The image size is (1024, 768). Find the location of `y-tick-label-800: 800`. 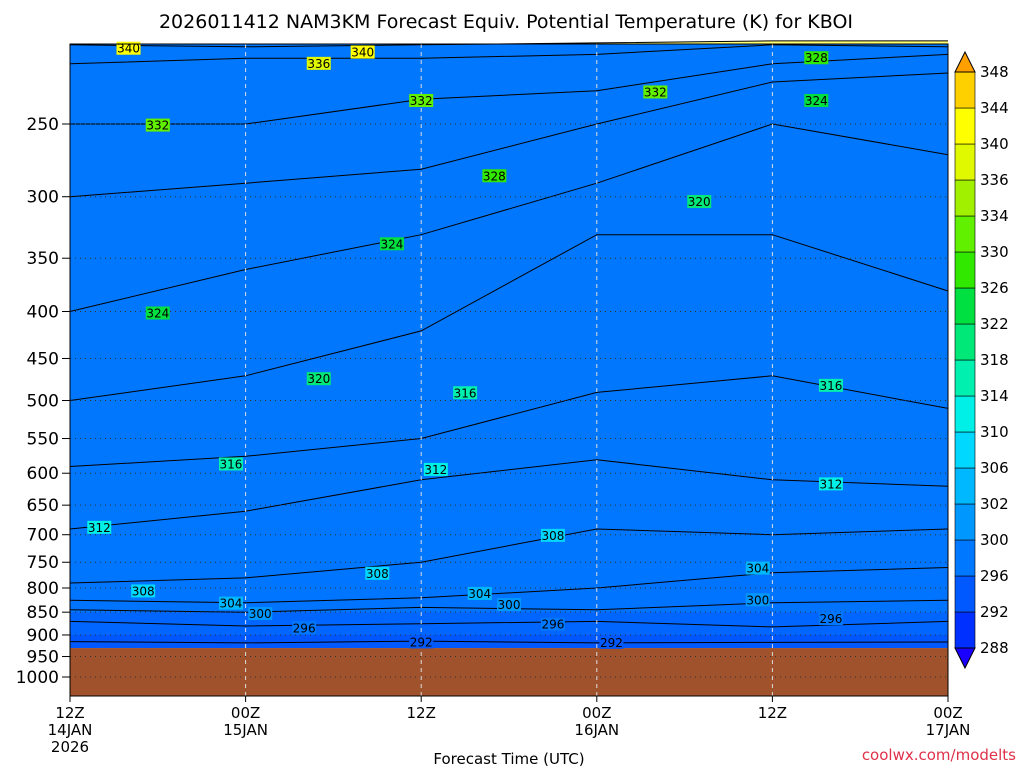

y-tick-label-800: 800 is located at coordinates (43, 589).